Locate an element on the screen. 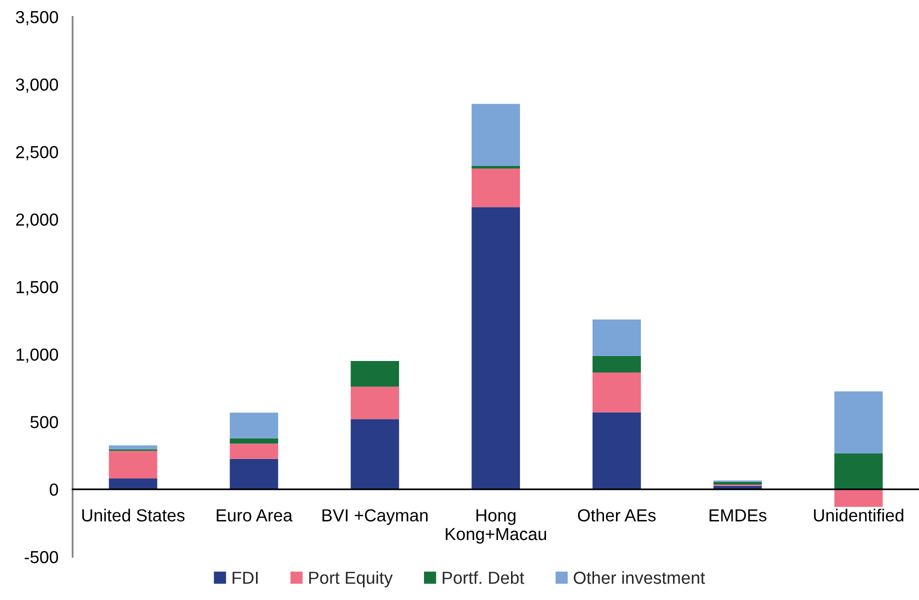 The image size is (919, 600). x-tick-label: EMDEs is located at coordinates (738, 515).